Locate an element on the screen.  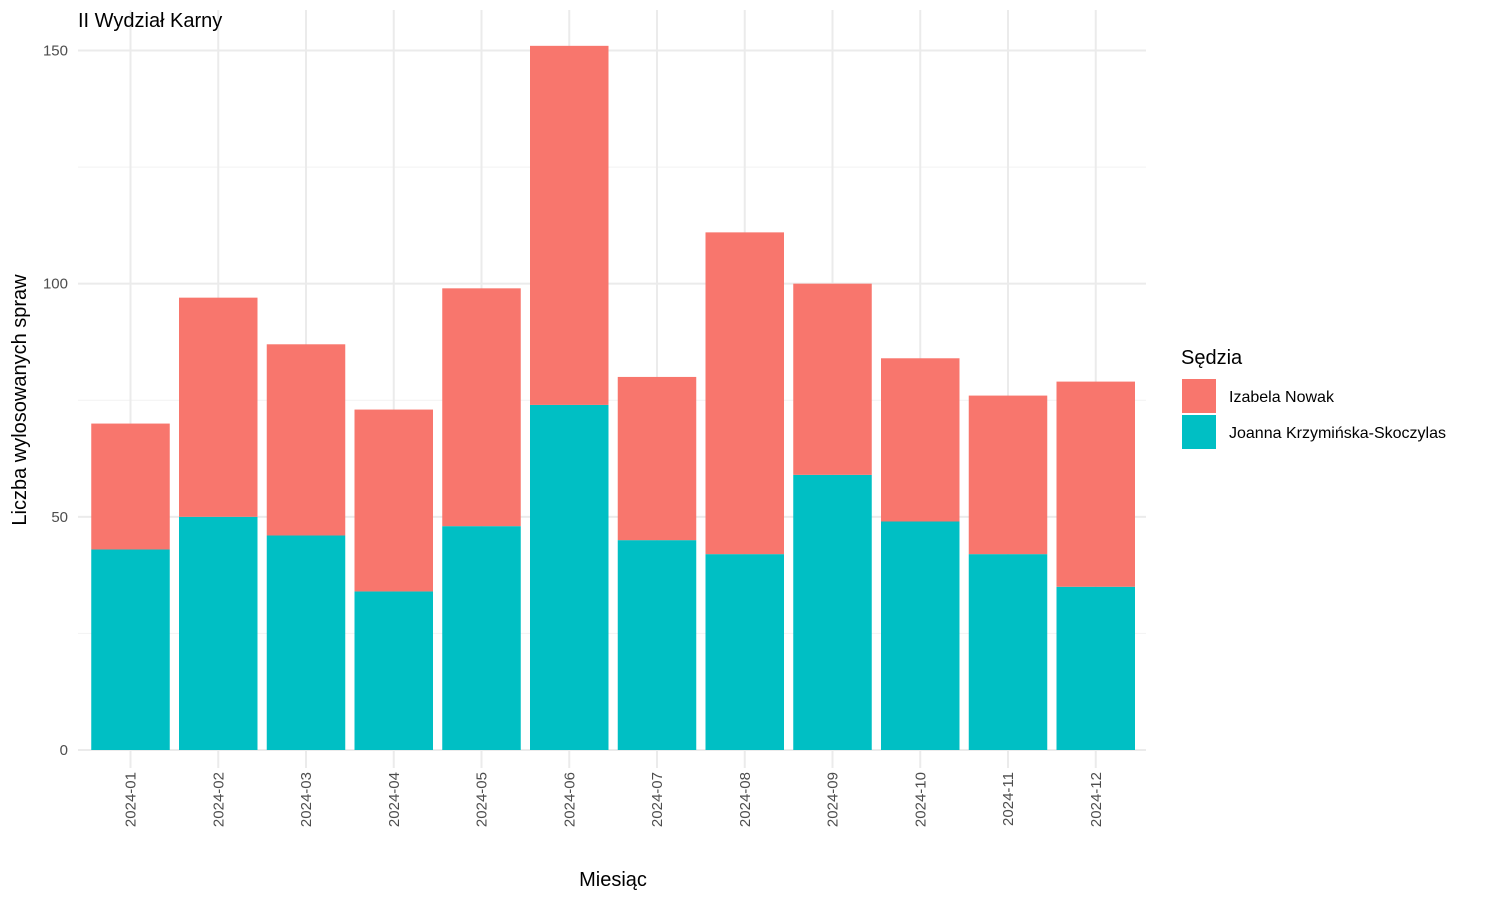
x-axis-title: Miesiąc is located at coordinates (613, 880).